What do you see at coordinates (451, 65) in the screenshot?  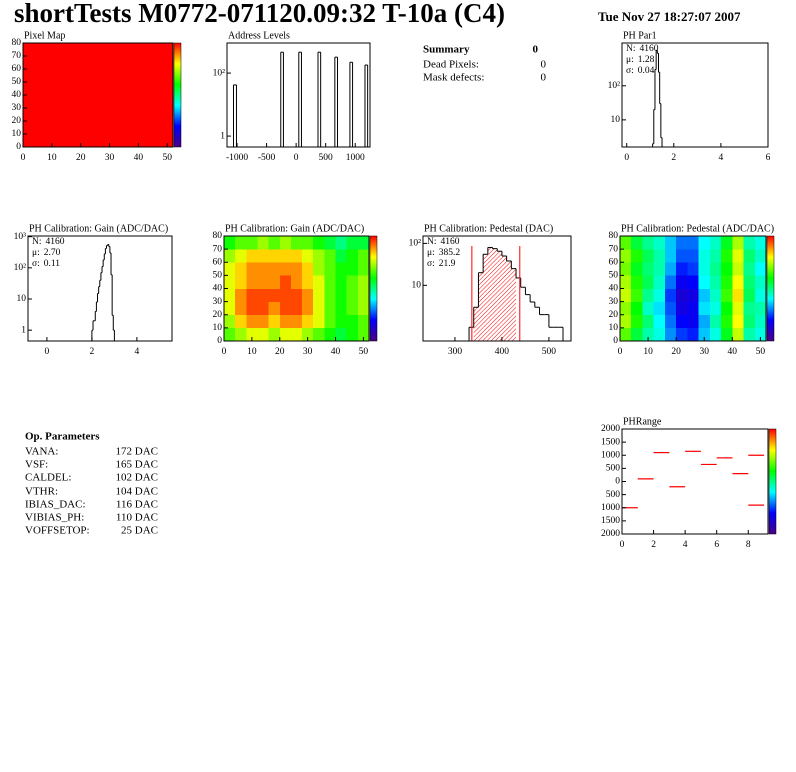 I see `summary-label: Dead Pixels:` at bounding box center [451, 65].